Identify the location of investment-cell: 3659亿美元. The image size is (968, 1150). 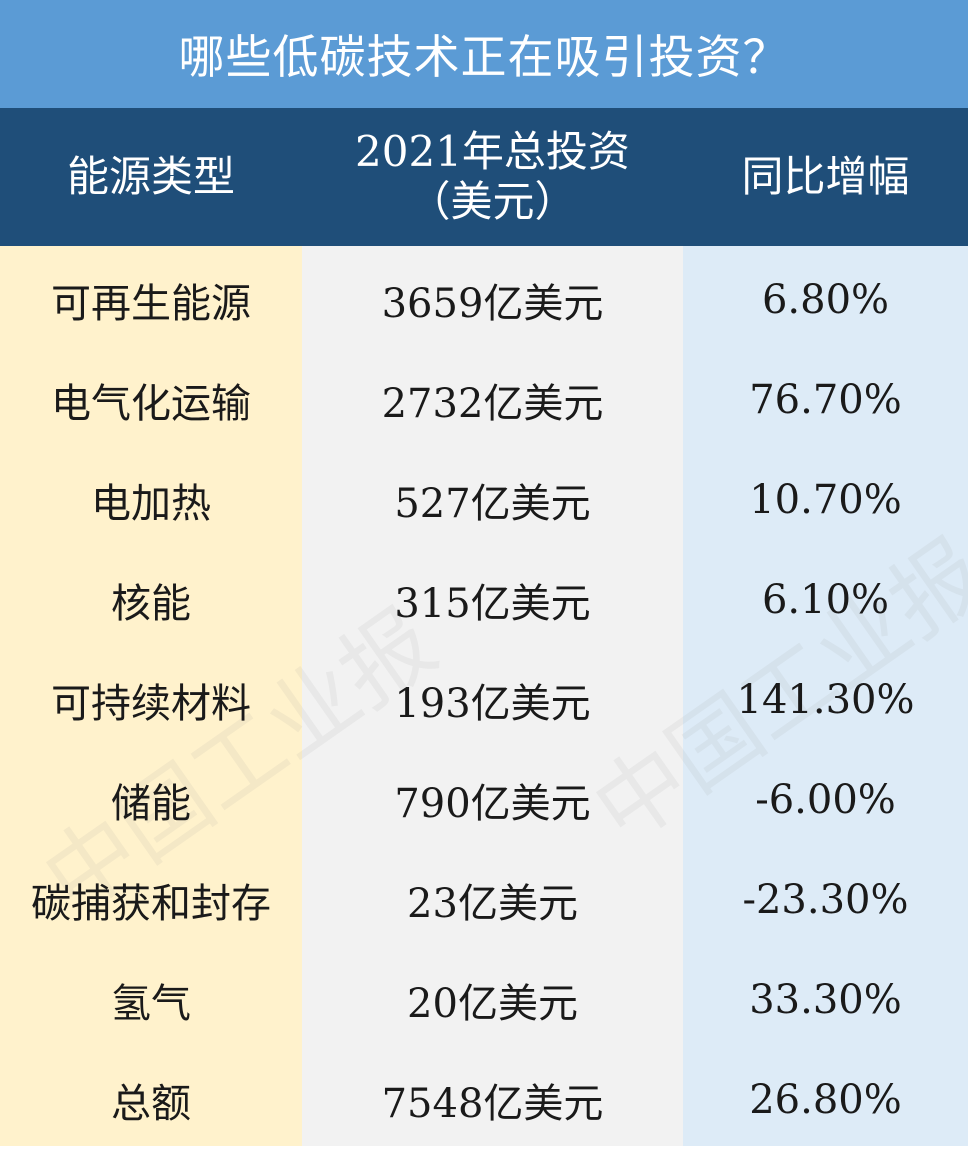
(492, 304).